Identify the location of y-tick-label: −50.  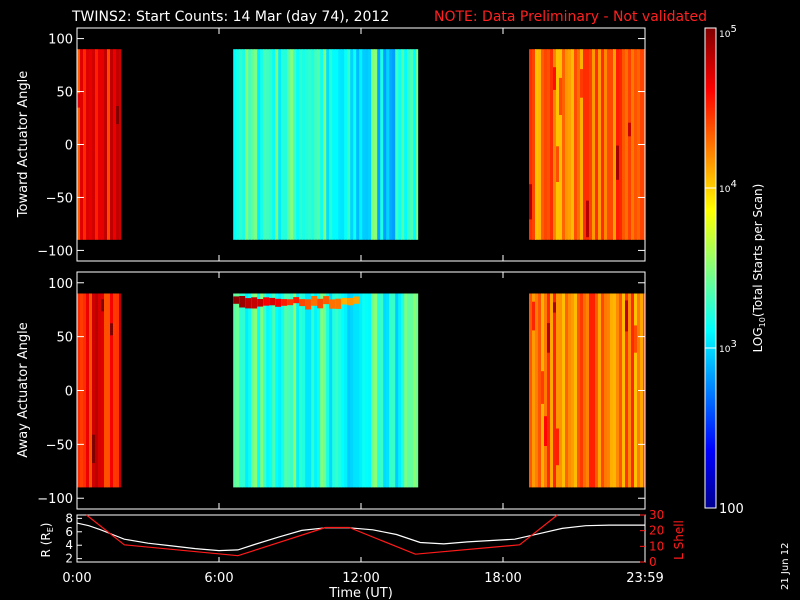
(59, 445).